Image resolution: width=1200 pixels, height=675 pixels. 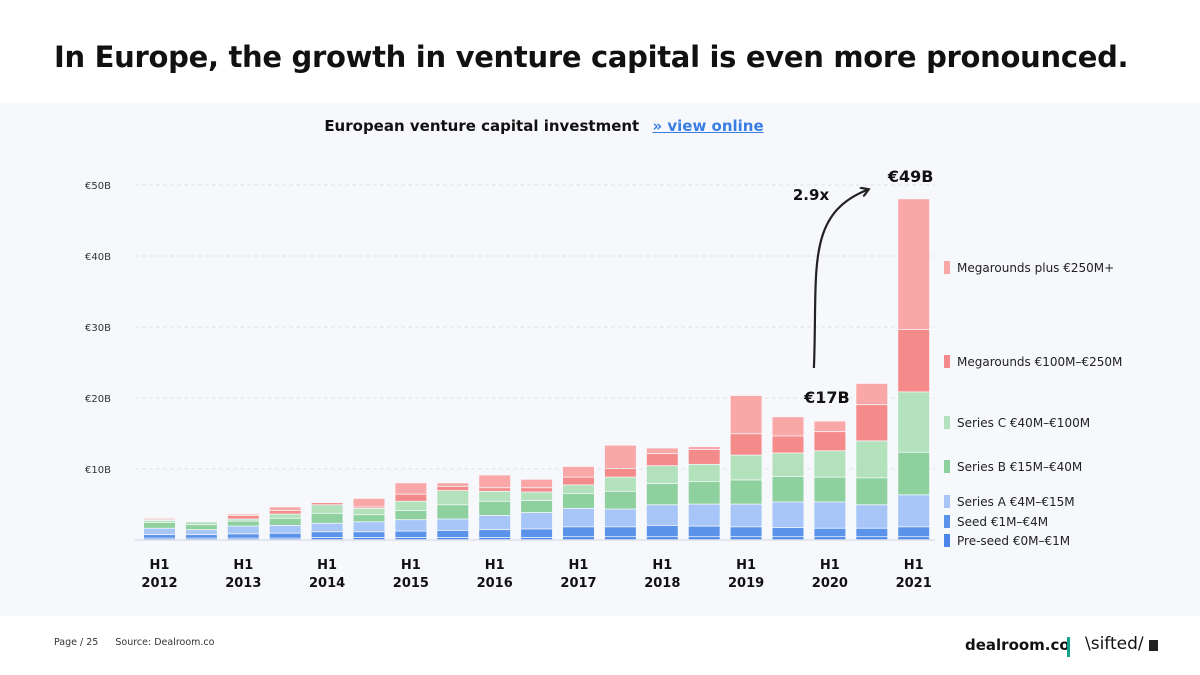 I want to click on legend-label: Series B €15M–€40M, so click(x=1019, y=467).